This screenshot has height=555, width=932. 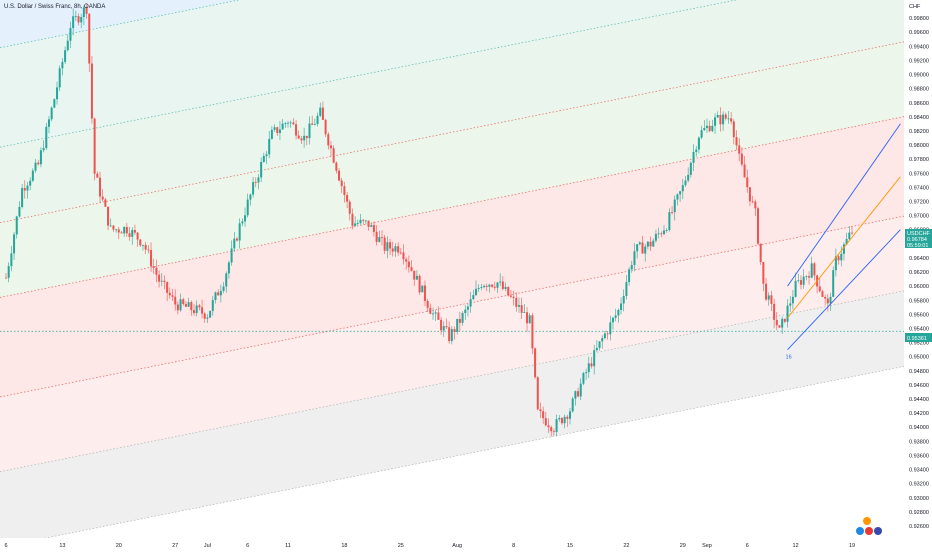 I want to click on economic-events-icons, so click(x=869, y=526).